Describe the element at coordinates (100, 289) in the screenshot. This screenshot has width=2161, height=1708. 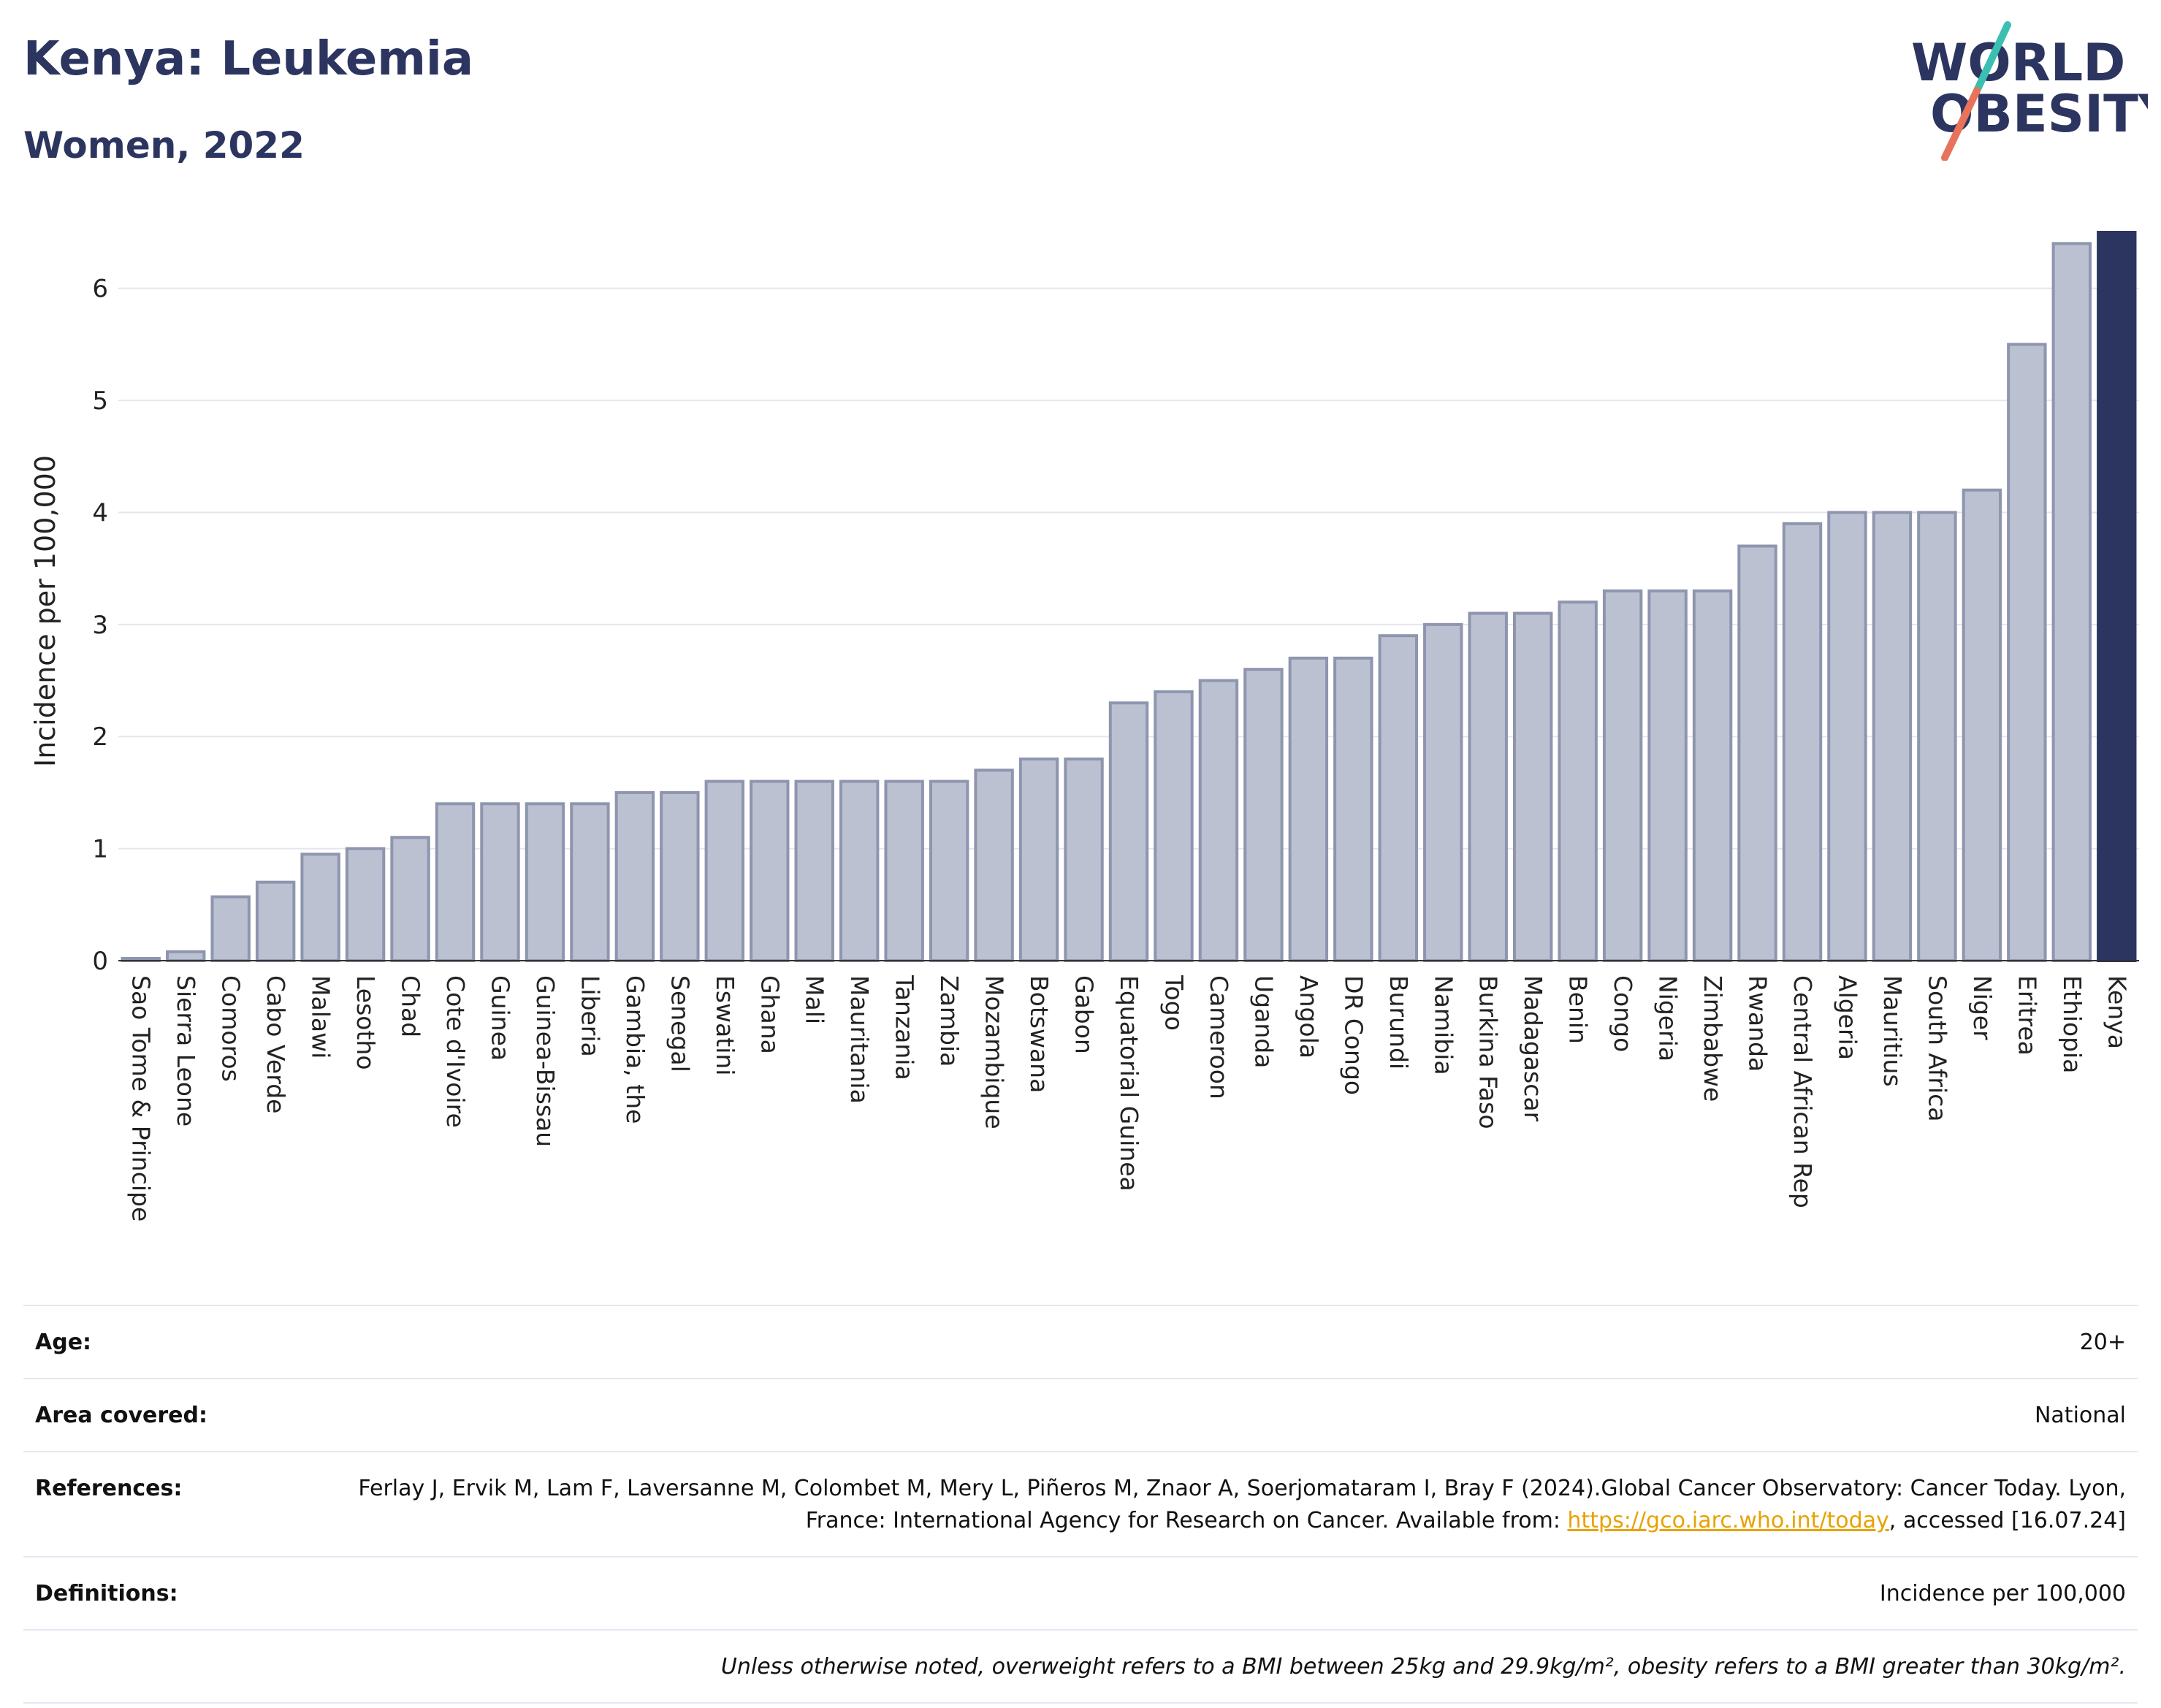
I see `y-tick-label: 6` at that location.